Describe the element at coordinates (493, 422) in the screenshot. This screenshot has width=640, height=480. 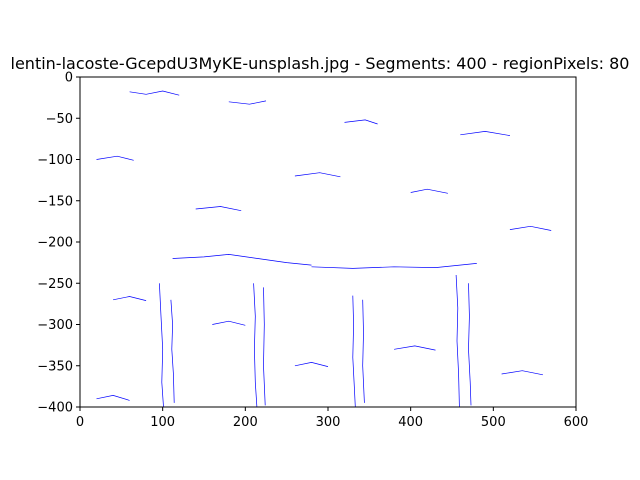
I see `x-tick-label: 500` at that location.